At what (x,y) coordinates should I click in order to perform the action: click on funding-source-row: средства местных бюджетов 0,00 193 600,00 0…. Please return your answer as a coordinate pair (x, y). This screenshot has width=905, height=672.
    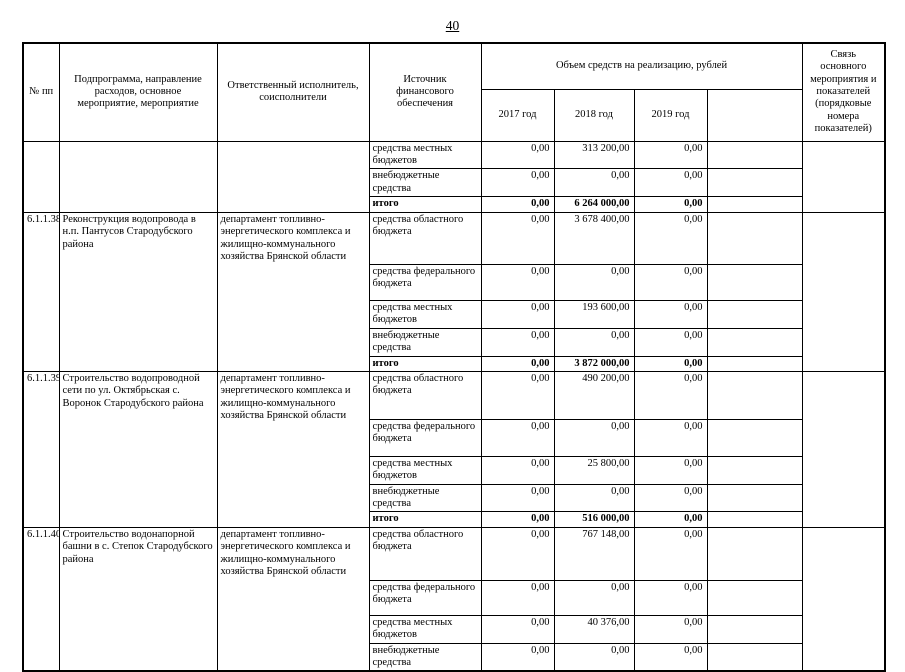
    Looking at the image, I should click on (454, 314).